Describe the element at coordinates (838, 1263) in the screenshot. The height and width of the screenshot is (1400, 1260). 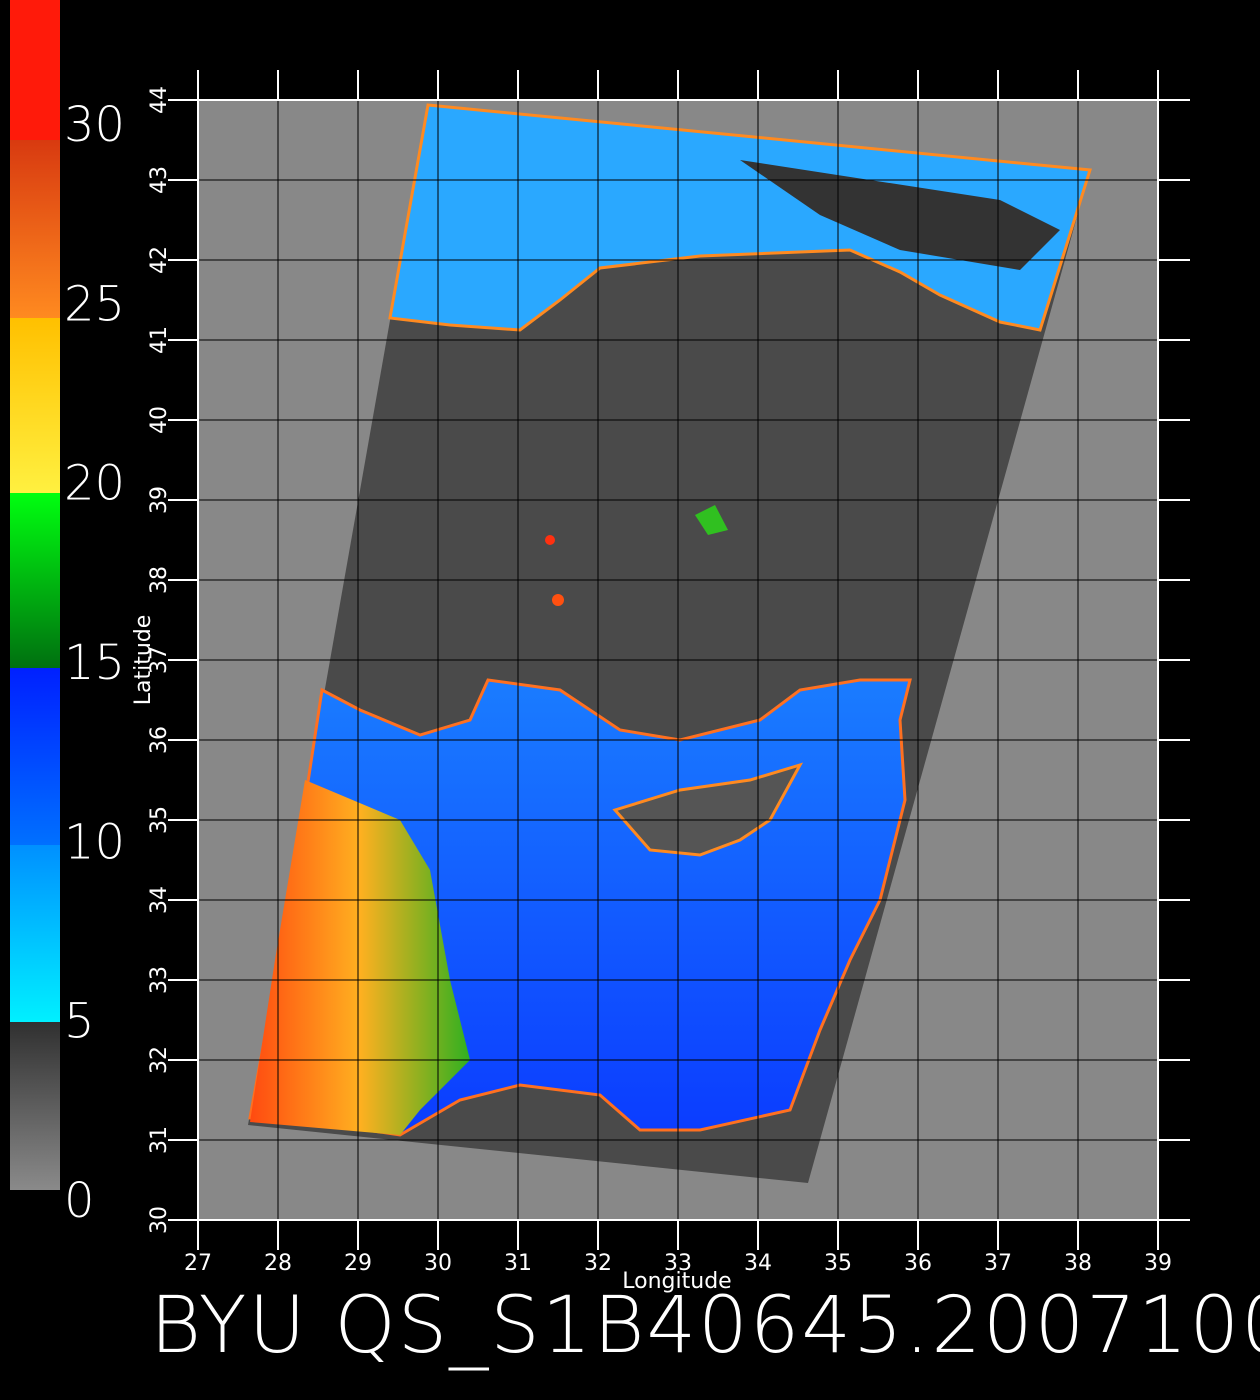
I see `x-tick-label: 35` at that location.